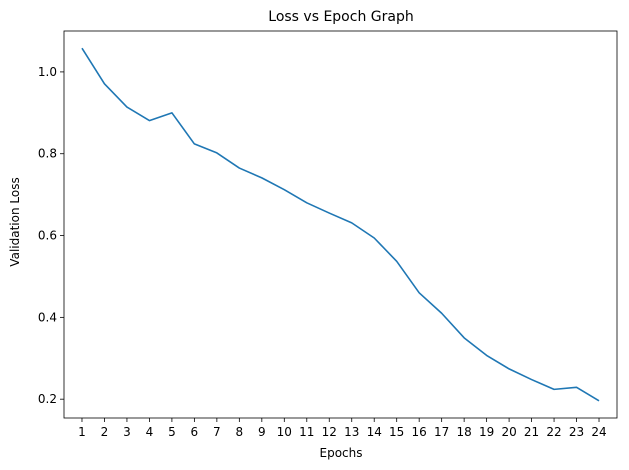  Describe the element at coordinates (419, 432) in the screenshot. I see `x-tick-label: 16` at that location.